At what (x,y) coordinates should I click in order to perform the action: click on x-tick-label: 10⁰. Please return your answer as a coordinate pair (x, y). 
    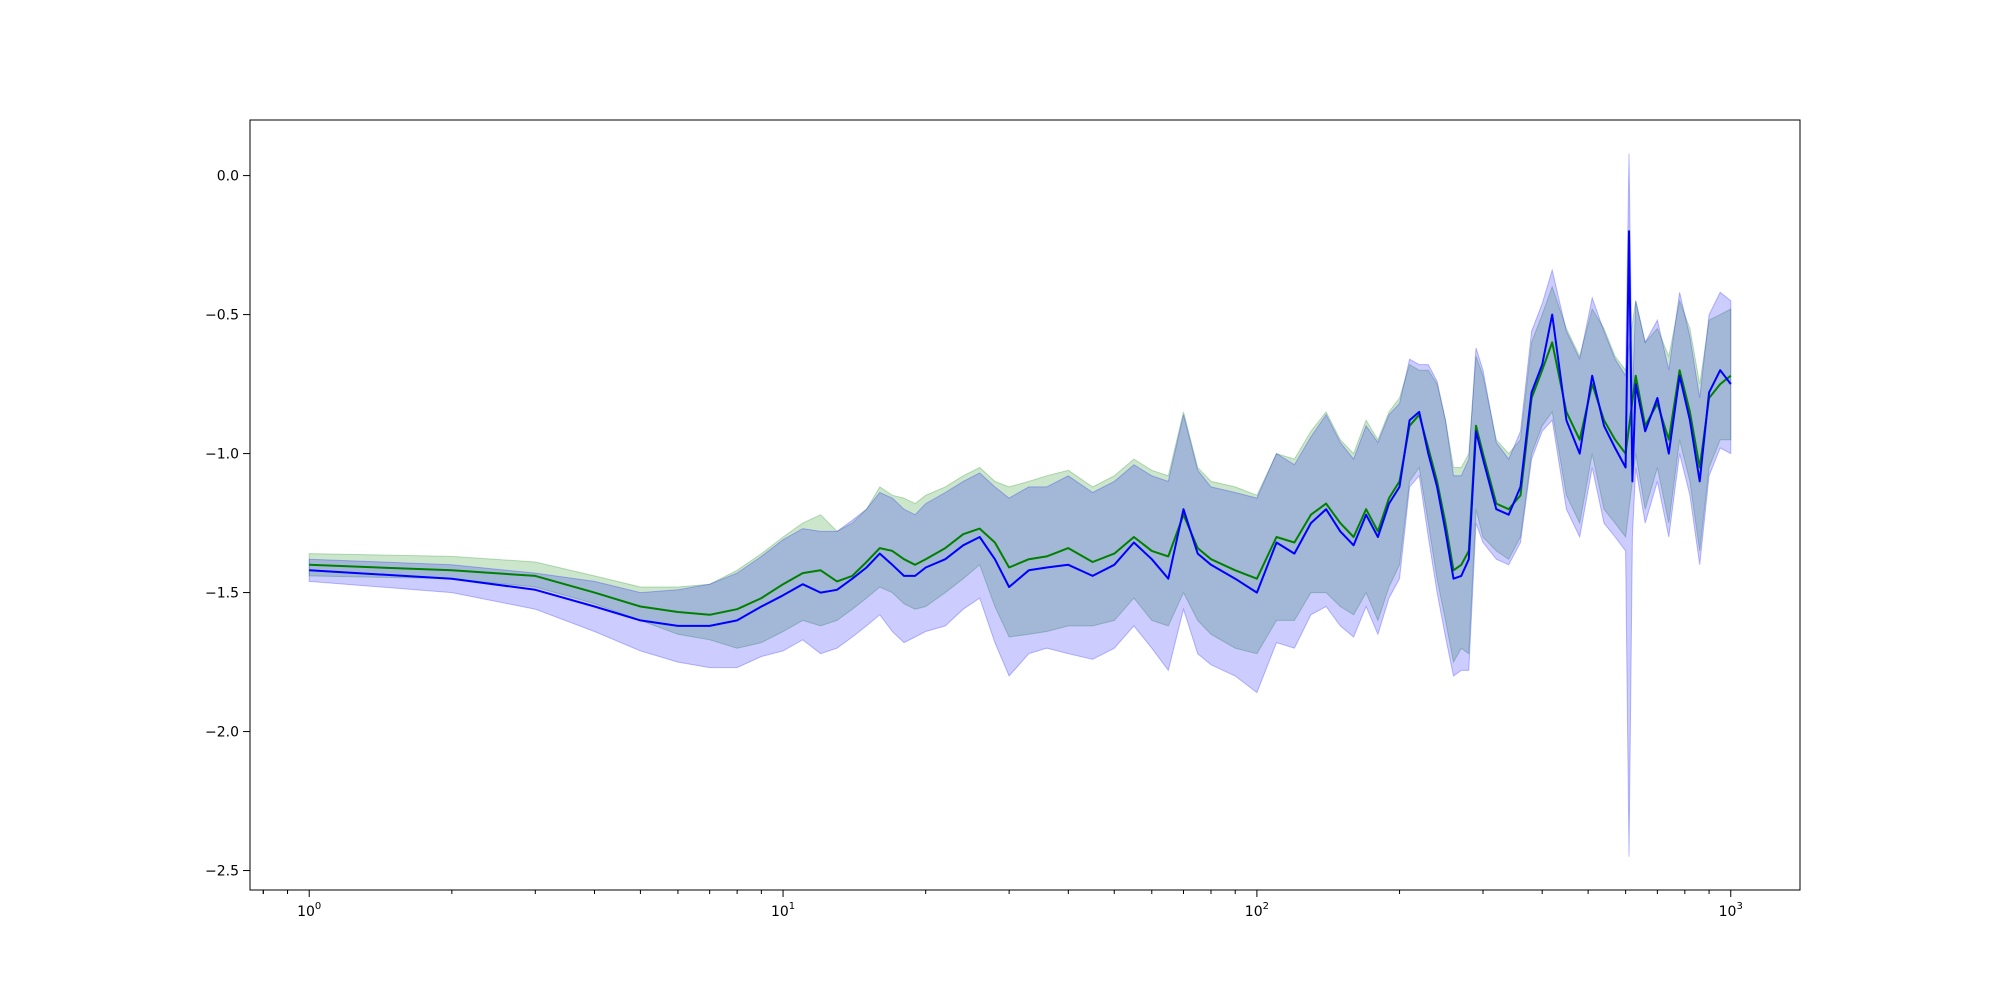
    Looking at the image, I should click on (309, 910).